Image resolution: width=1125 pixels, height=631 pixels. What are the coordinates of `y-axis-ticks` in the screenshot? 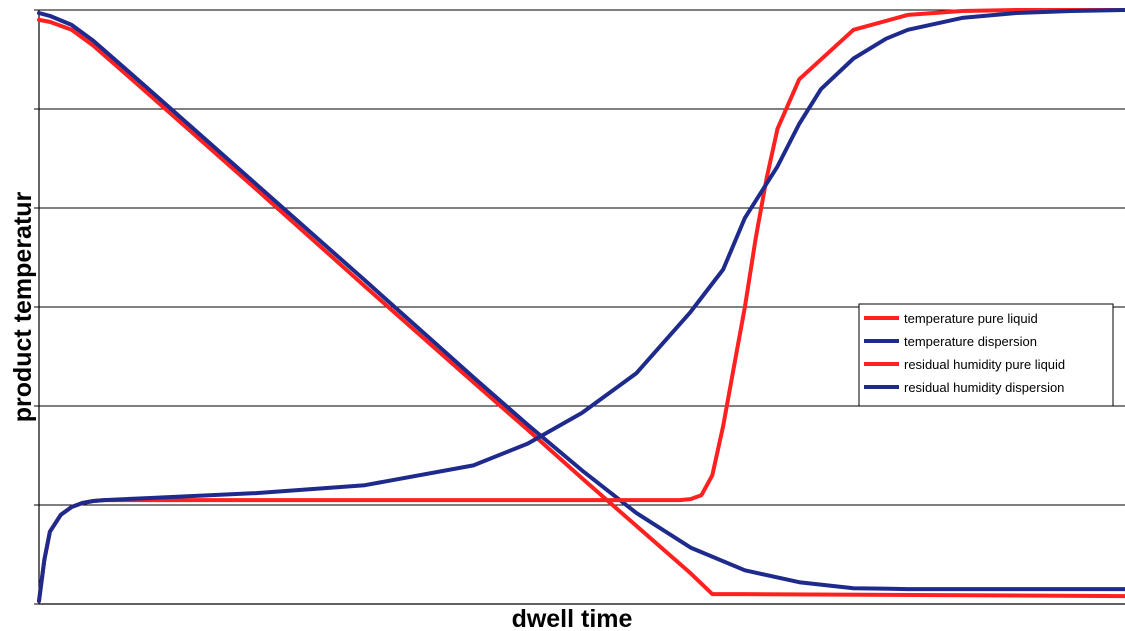 It's located at (36, 307).